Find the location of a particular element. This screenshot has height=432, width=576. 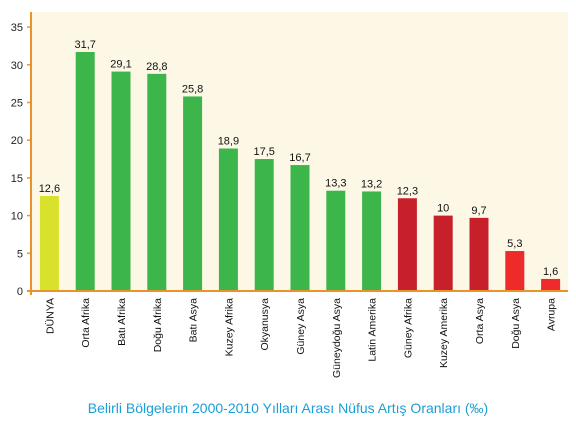

data-label: 25,8 is located at coordinates (192, 89).